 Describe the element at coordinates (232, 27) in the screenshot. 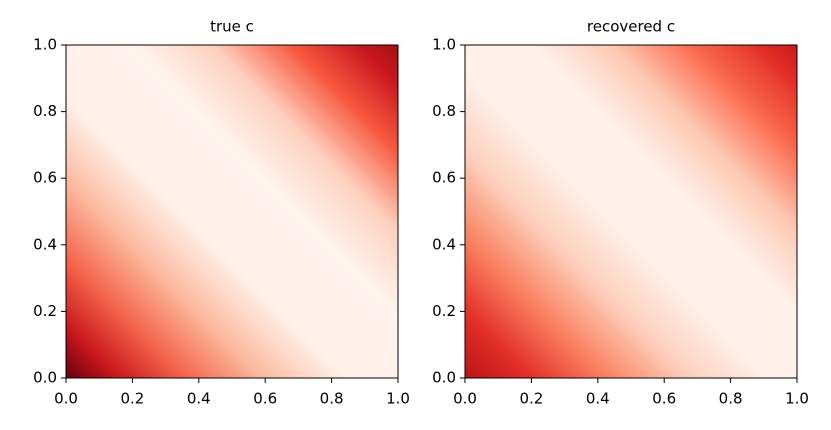

I see `chart-title: true c` at that location.